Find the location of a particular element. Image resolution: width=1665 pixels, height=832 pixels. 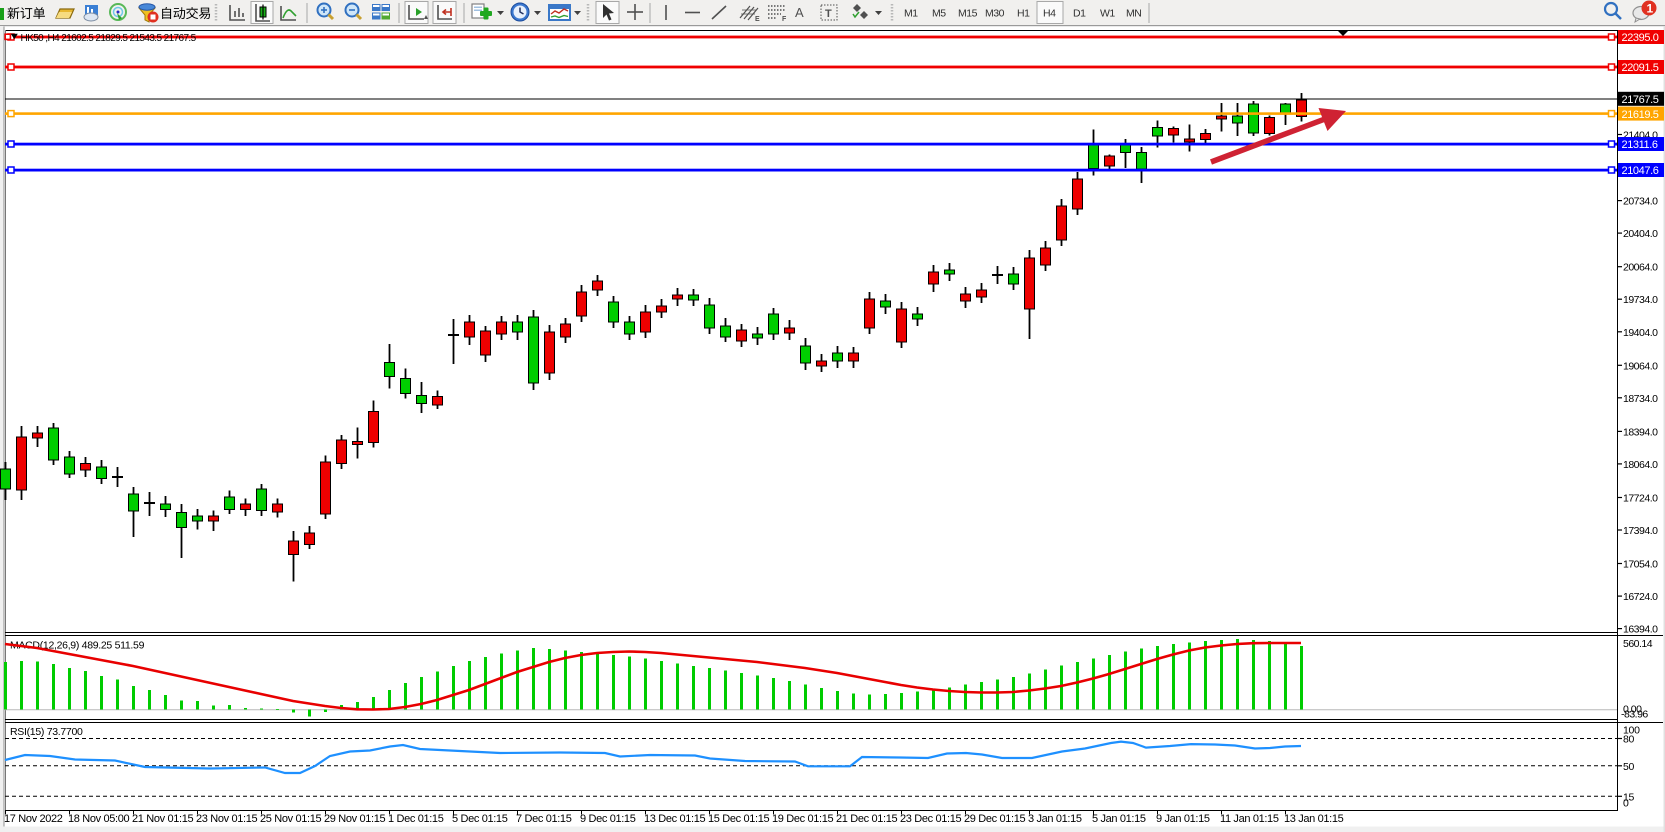

svg-text:HK50 ,H4 21602.5 21829.5 2154: HK50 ,H4 21602.5 21829.5 21543.5 21767.5 is located at coordinates (109, 38).